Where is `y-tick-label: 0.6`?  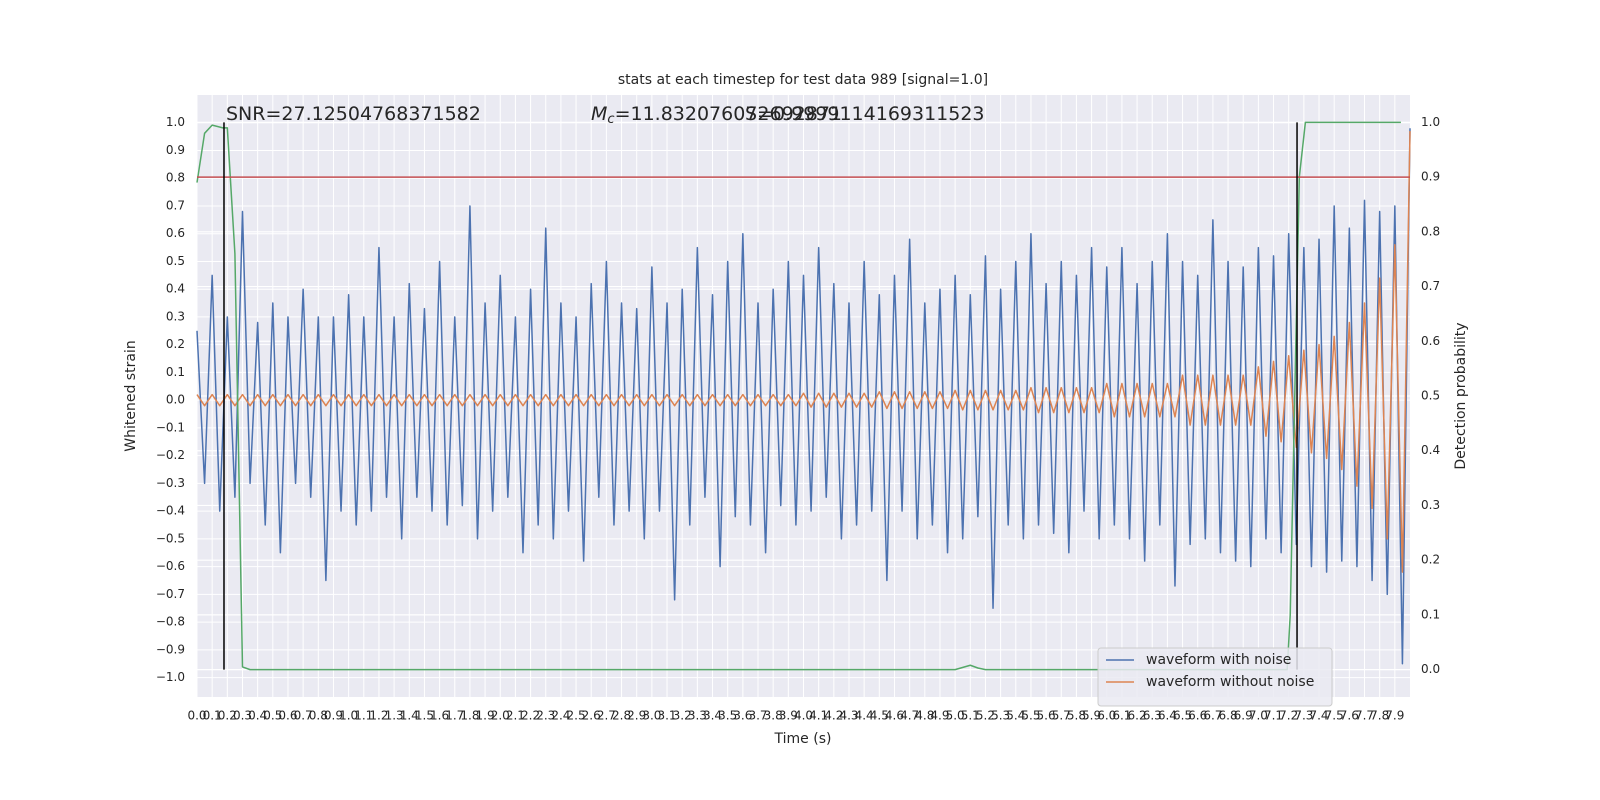 y-tick-label: 0.6 is located at coordinates (175, 233).